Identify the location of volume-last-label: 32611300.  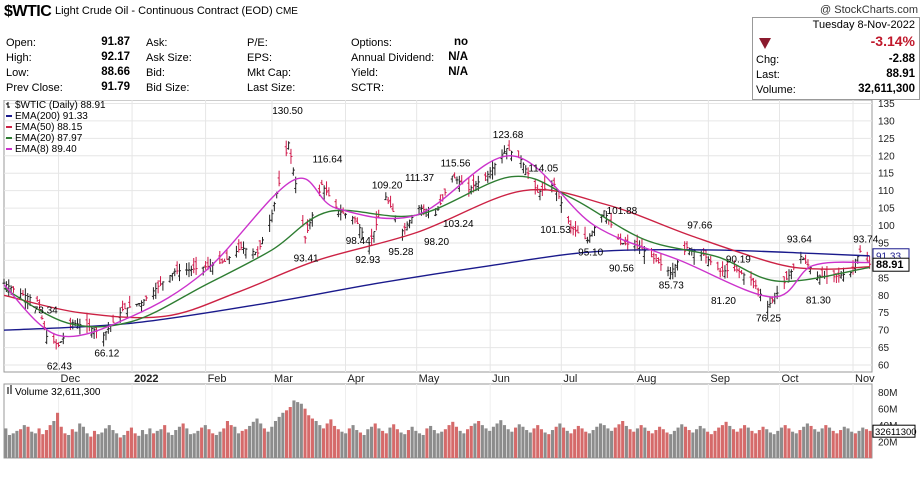
(896, 432).